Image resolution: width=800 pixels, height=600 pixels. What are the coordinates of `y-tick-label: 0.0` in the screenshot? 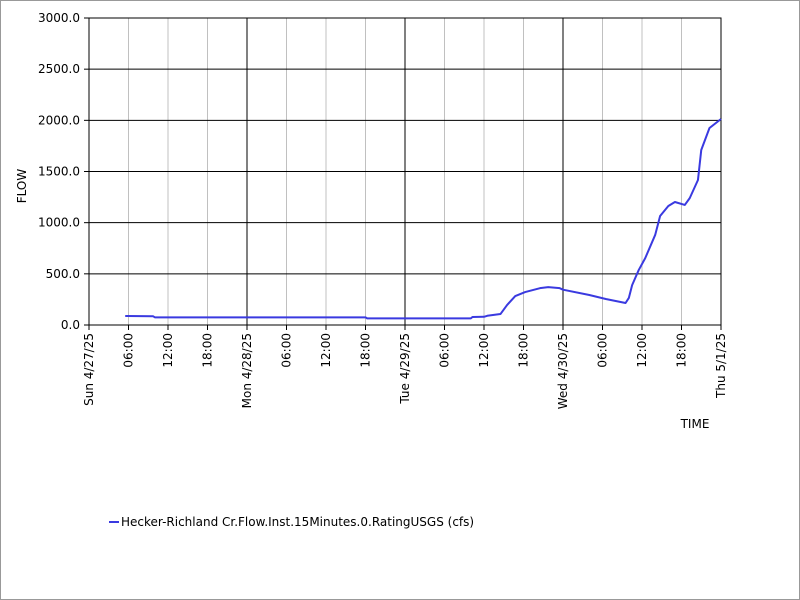 It's located at (70, 325).